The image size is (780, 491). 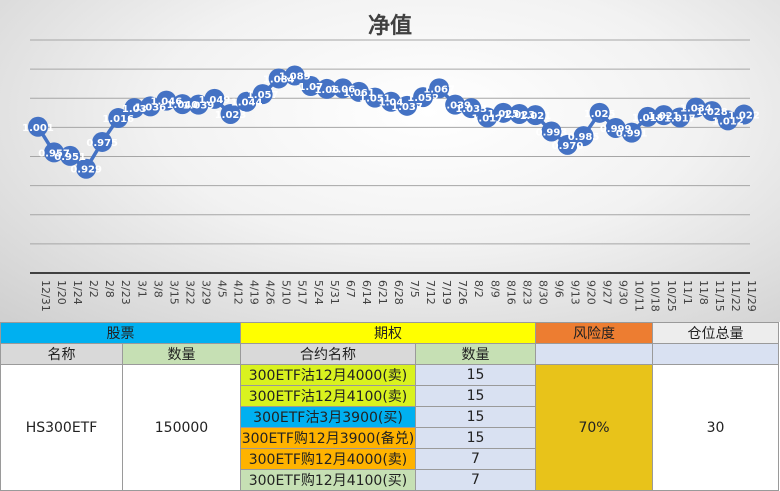 I want to click on data-label: 1.018, so click(x=648, y=118).